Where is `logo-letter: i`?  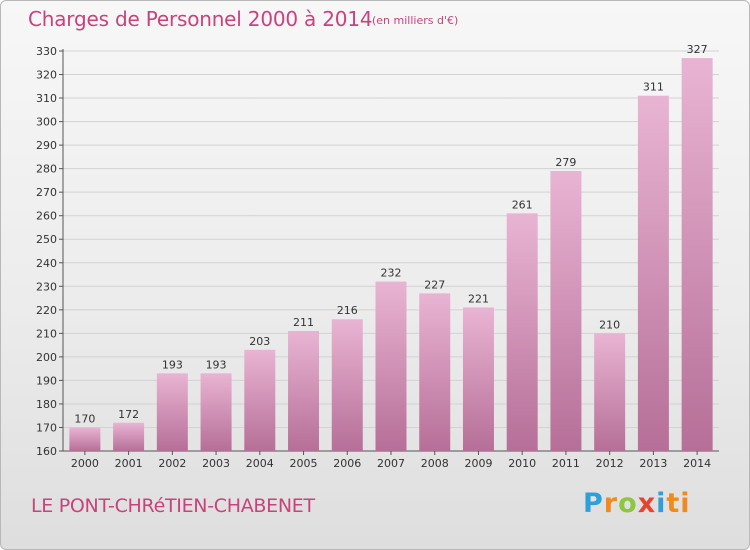 logo-letter: i is located at coordinates (661, 503).